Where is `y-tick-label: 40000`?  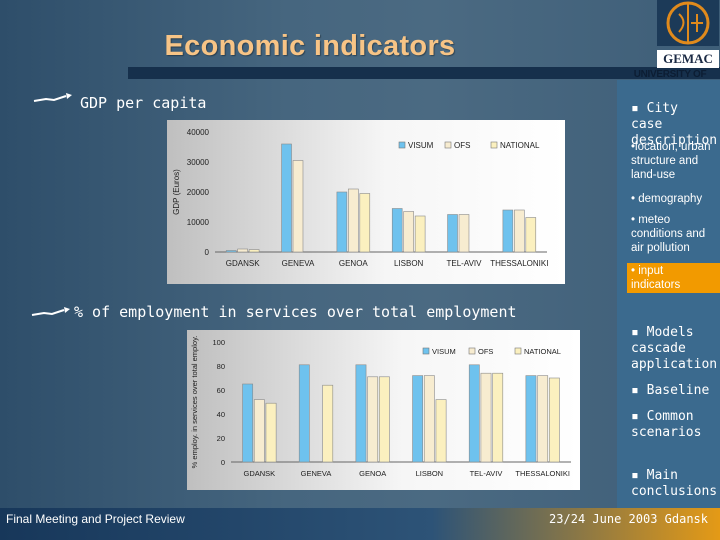 y-tick-label: 40000 is located at coordinates (198, 132).